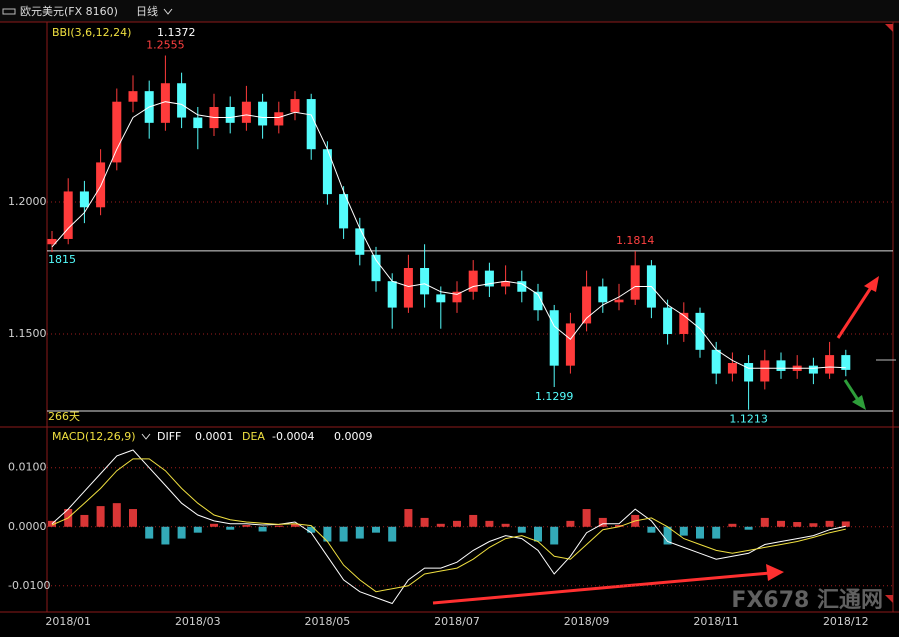 The width and height of the screenshot is (899, 637). I want to click on macd-dropdown, so click(146, 436).